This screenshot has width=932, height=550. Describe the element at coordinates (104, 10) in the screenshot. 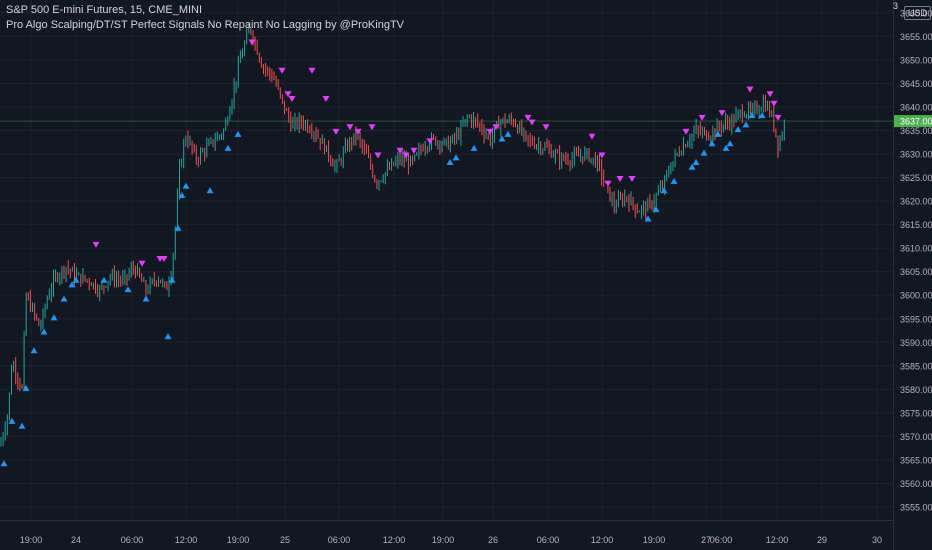

I see `symbol-title: S&P 500 E-mini Futures, 15, CME_MINI` at that location.